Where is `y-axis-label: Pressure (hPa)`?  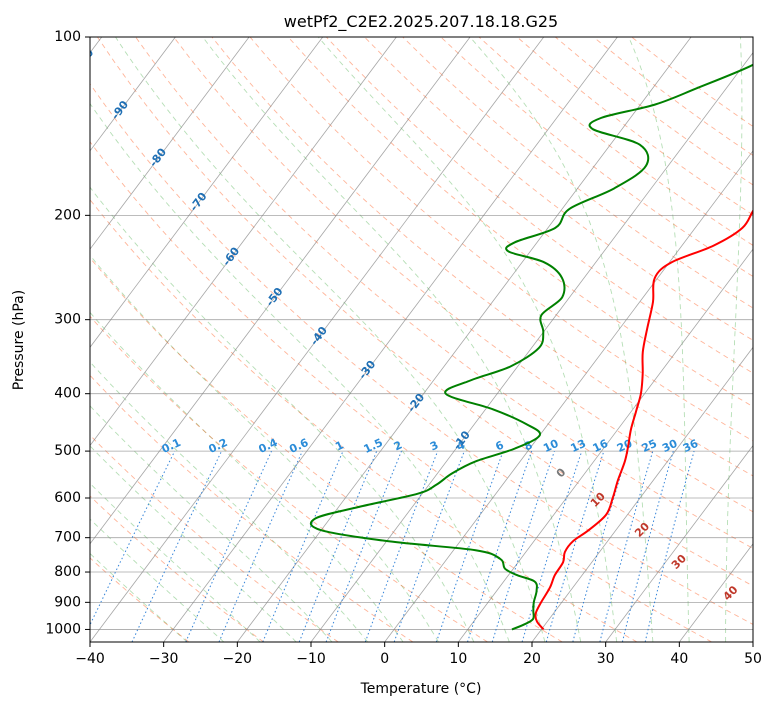 y-axis-label: Pressure (hPa) is located at coordinates (19, 340).